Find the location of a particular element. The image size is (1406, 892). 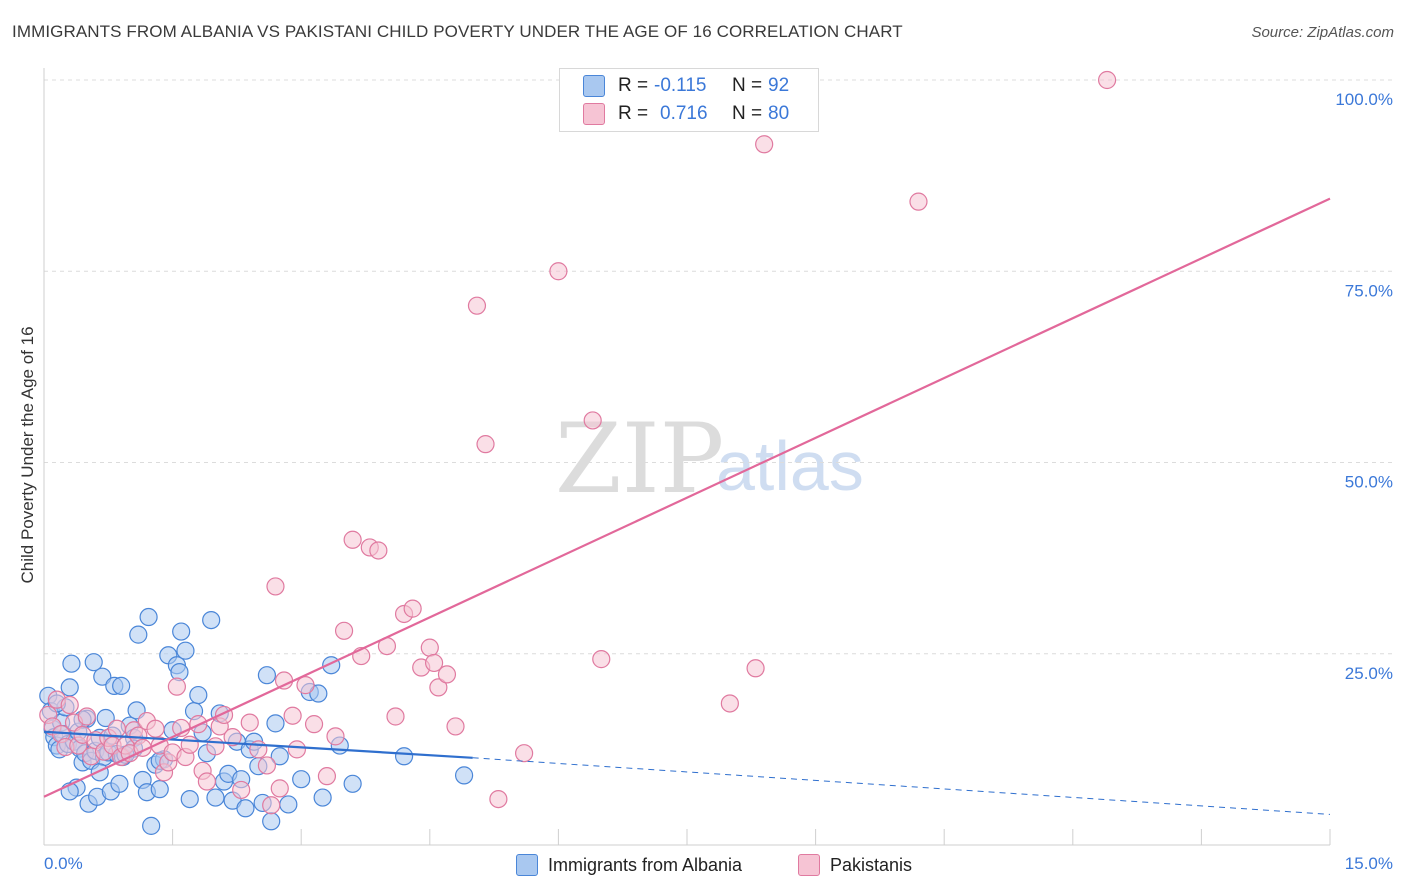

bottom-legend-albania: Immigrants from Albania is located at coordinates (629, 865).